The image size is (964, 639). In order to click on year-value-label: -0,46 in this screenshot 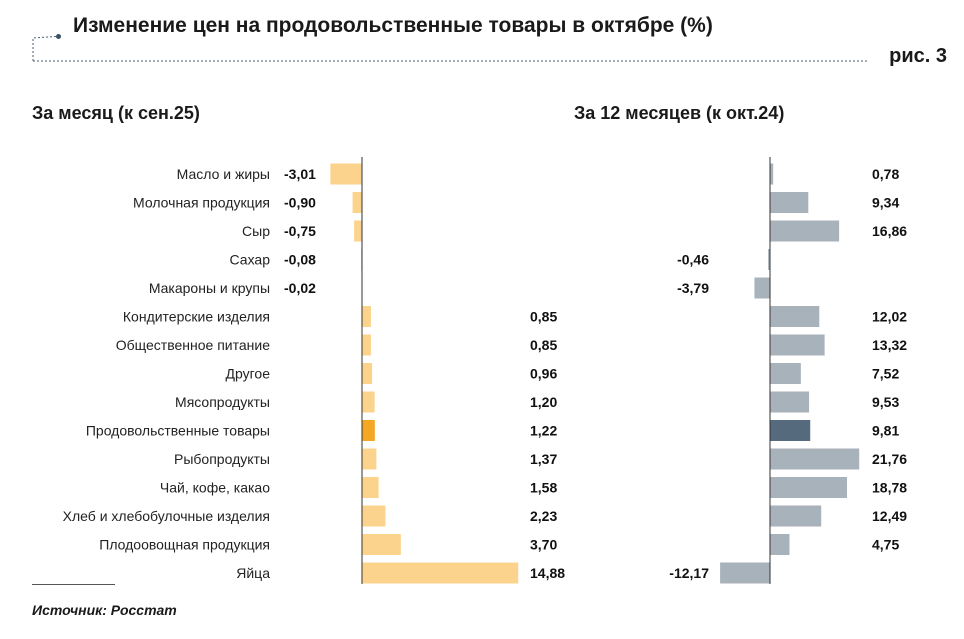, I will do `click(693, 260)`.